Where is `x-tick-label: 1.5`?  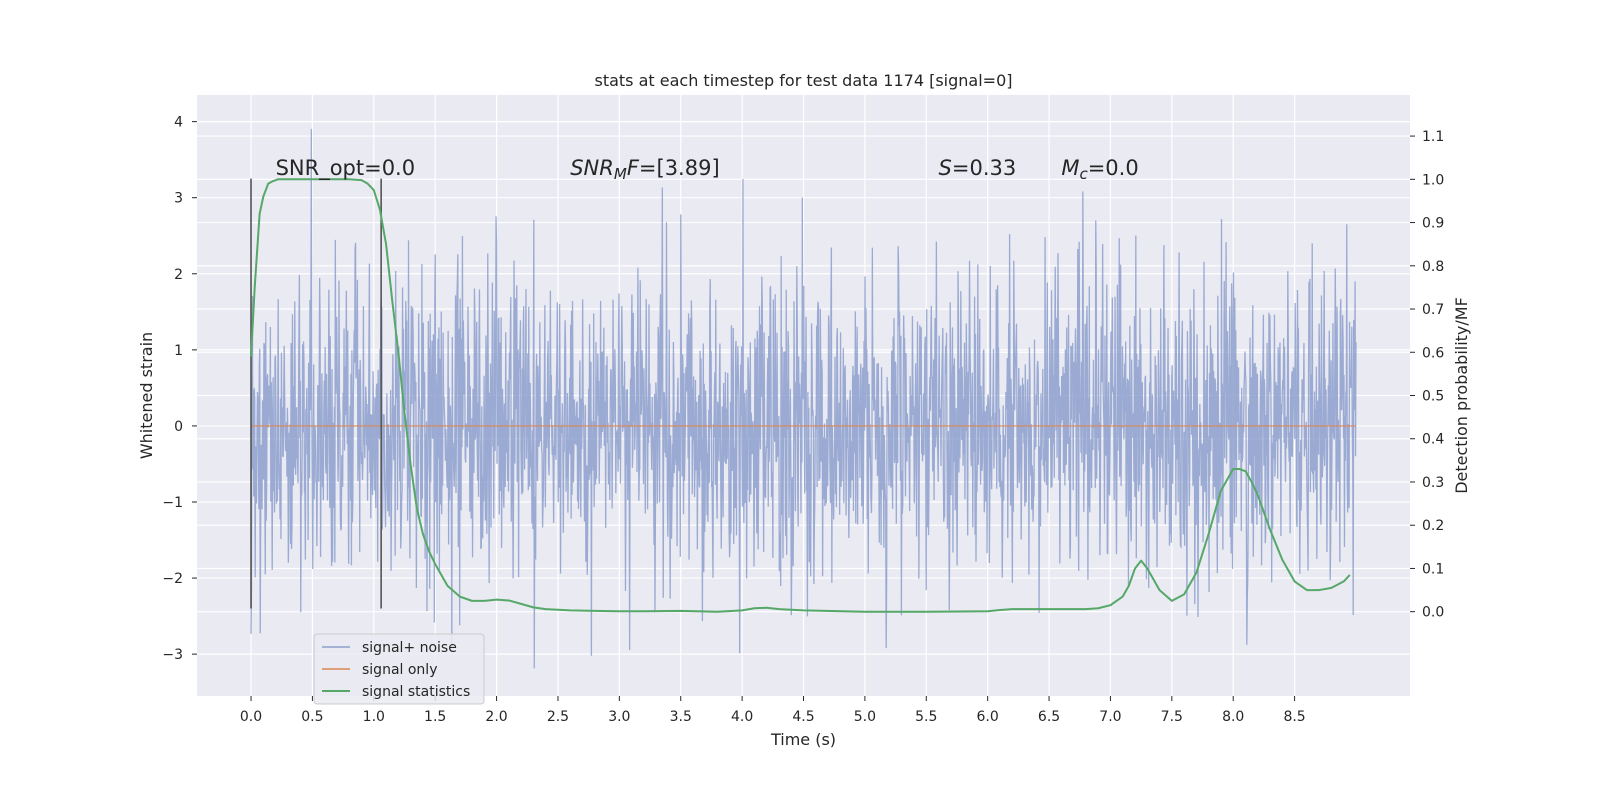 x-tick-label: 1.5 is located at coordinates (435, 717).